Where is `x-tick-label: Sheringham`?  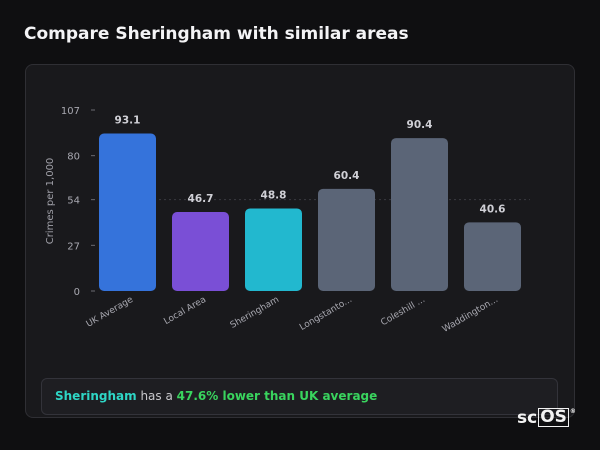
x-tick-label: Sheringham is located at coordinates (255, 313).